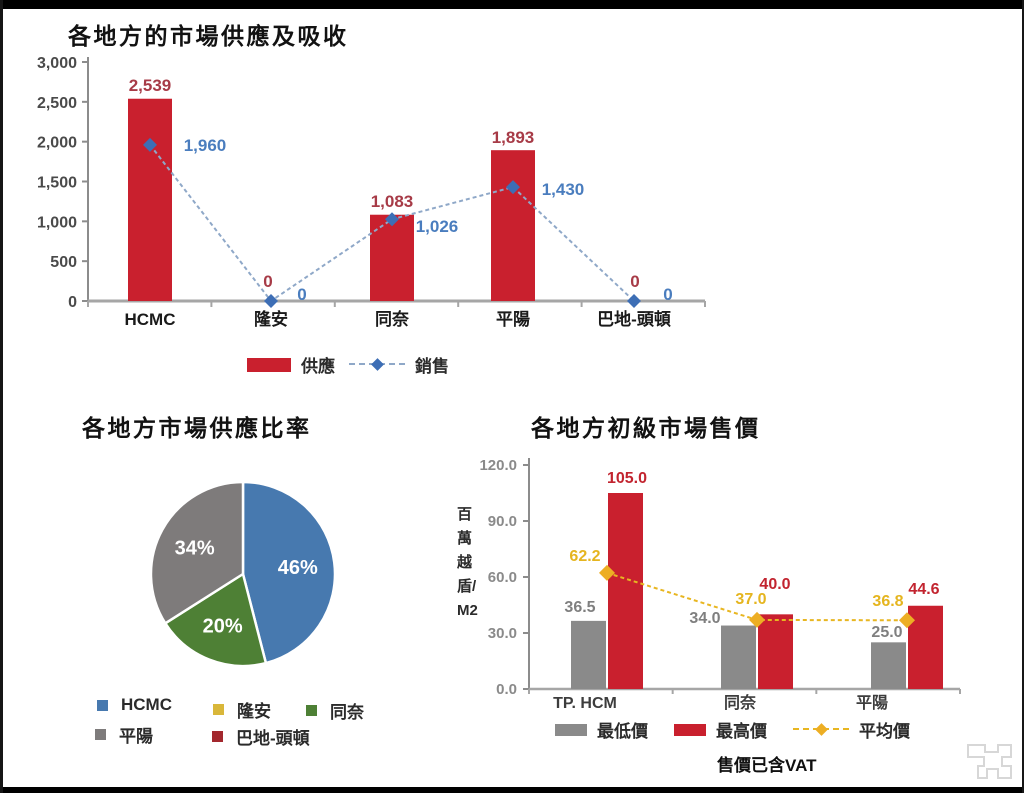 This screenshot has width=1024, height=793. What do you see at coordinates (243, 574) in the screenshot?
I see `supply-share-pie-plot: 46% 20% 34%` at bounding box center [243, 574].